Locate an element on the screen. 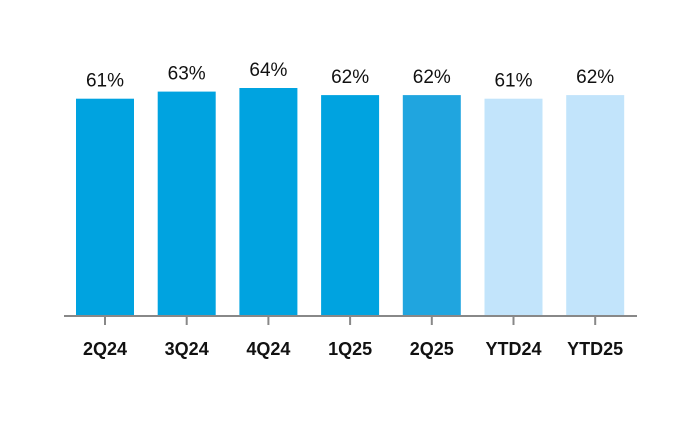 This screenshot has width=700, height=424. bar-ytd25 is located at coordinates (595, 205).